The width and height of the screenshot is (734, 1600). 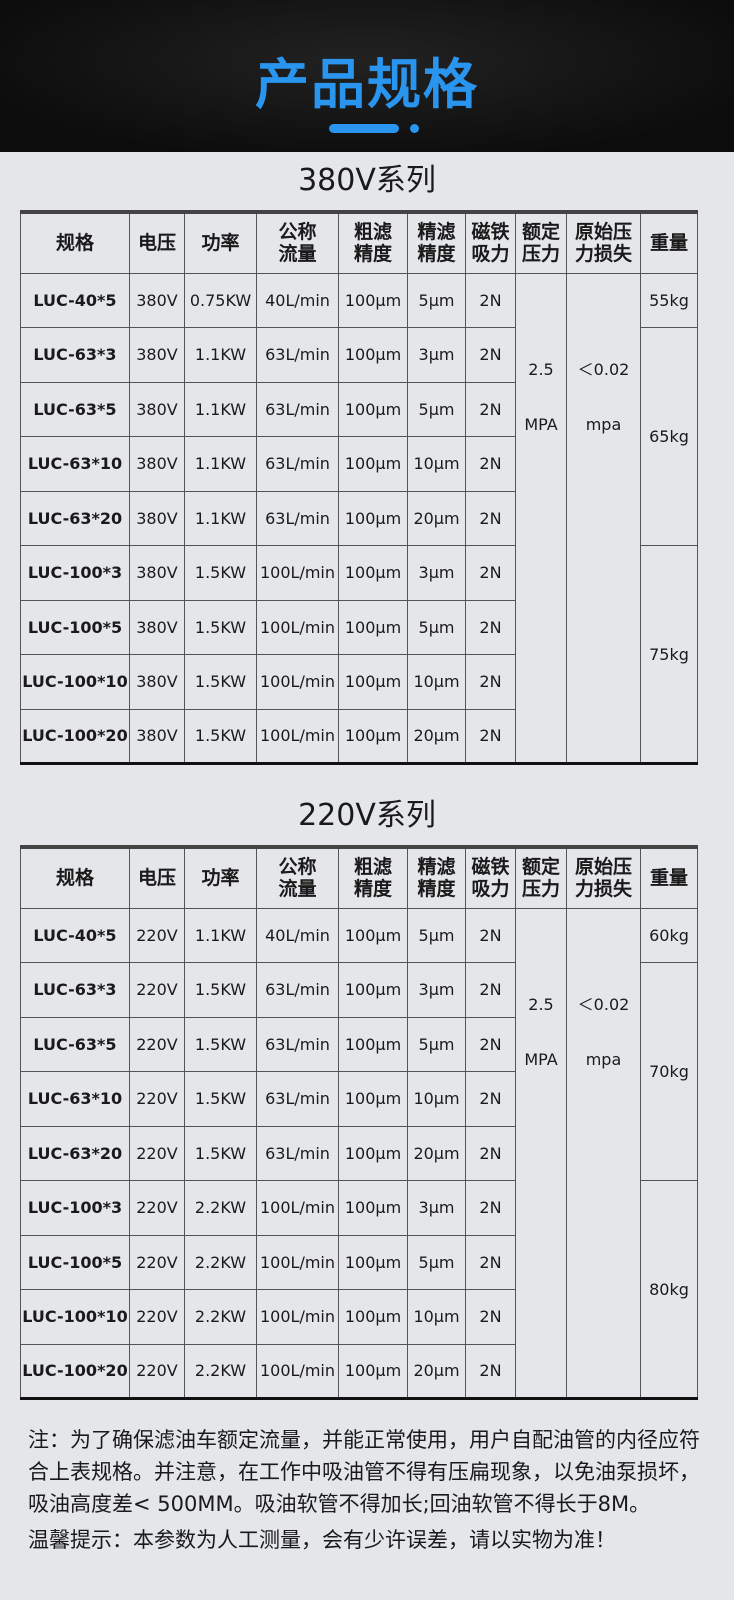 I want to click on column-header: 公称 流量, so click(x=297, y=877).